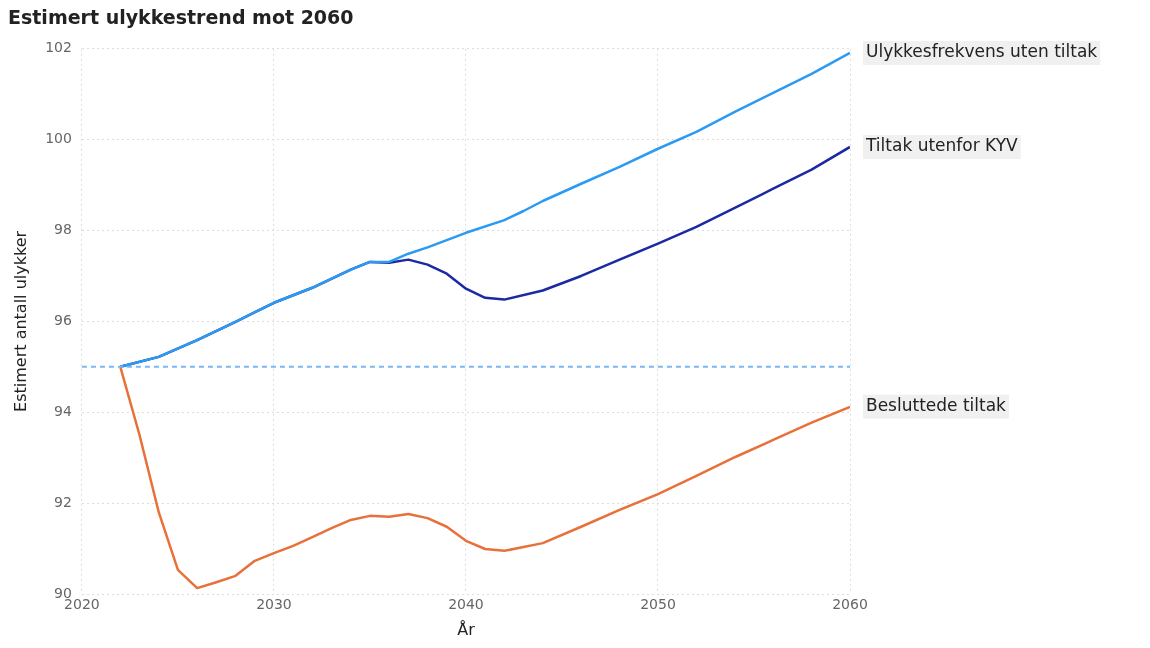 The height and width of the screenshot is (648, 1150). What do you see at coordinates (82, 604) in the screenshot?
I see `x-tick-label: 2020` at bounding box center [82, 604].